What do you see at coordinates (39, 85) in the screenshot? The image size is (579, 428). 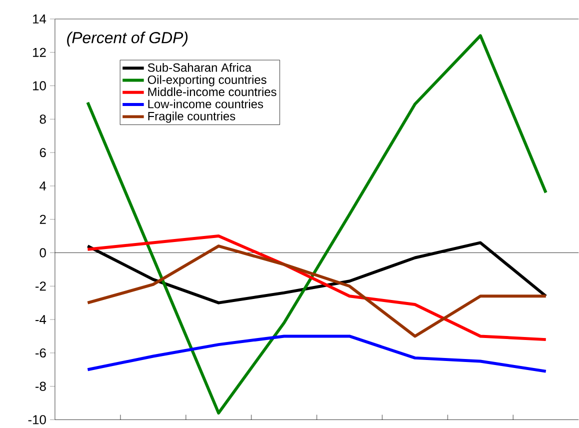 I see `y-tick-label: 10` at bounding box center [39, 85].